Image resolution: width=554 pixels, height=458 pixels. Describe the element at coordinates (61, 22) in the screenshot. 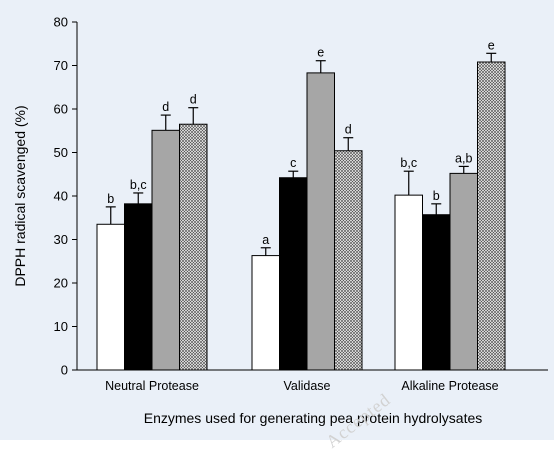

I see `y-tick-label: 80` at that location.